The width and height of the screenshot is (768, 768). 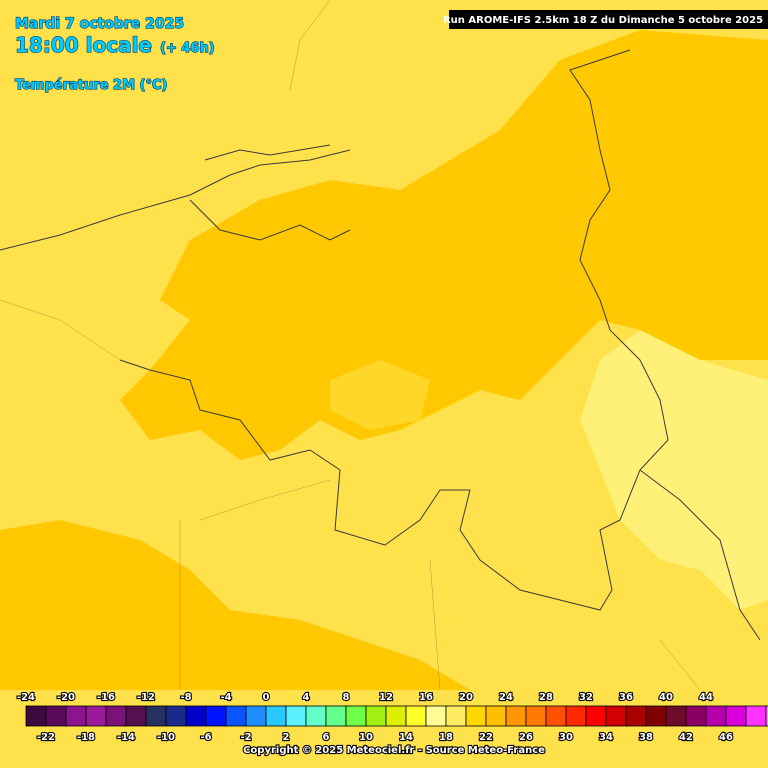 What do you see at coordinates (486, 737) in the screenshot?
I see `legend-label: 22` at bounding box center [486, 737].